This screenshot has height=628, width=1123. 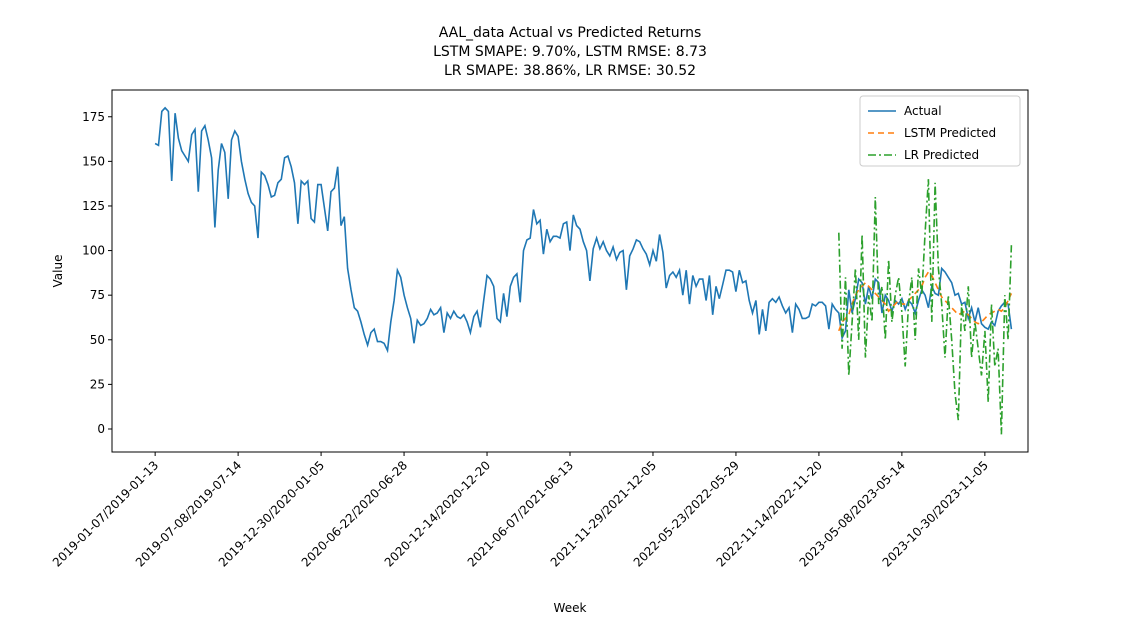 What do you see at coordinates (941, 155) in the screenshot?
I see `legend-label: LR Predicted` at bounding box center [941, 155].